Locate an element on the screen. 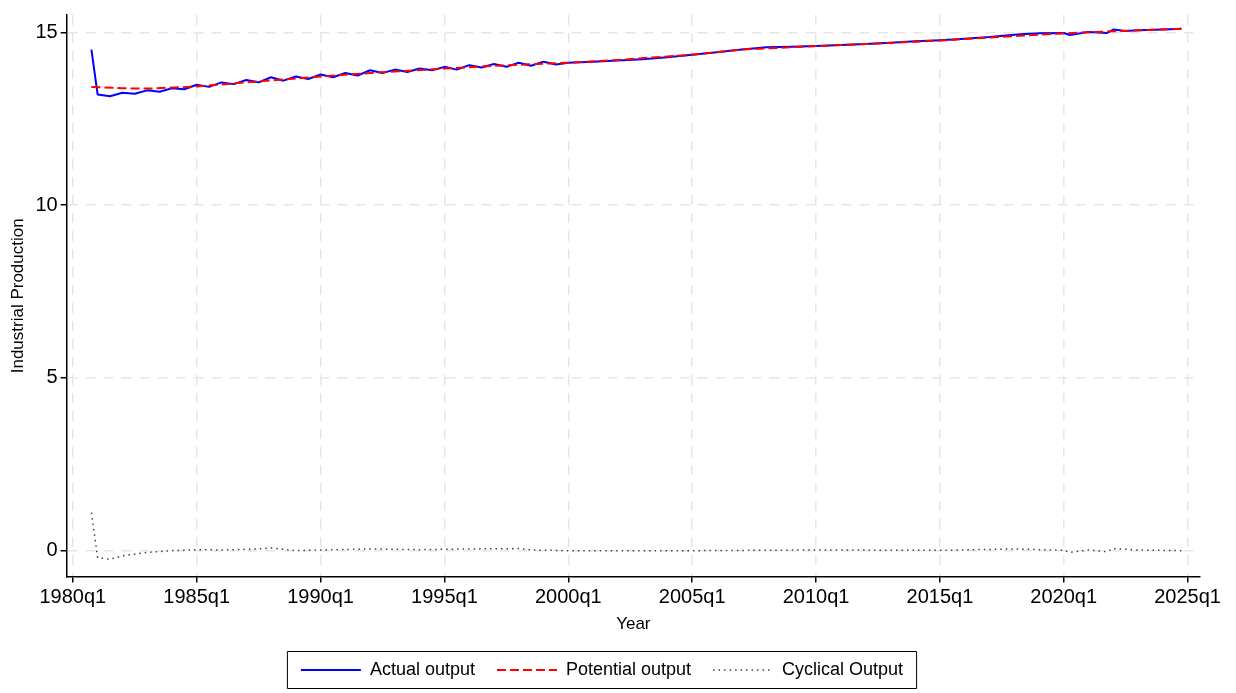  x-tick-label: 2025q1 is located at coordinates (1187, 596).